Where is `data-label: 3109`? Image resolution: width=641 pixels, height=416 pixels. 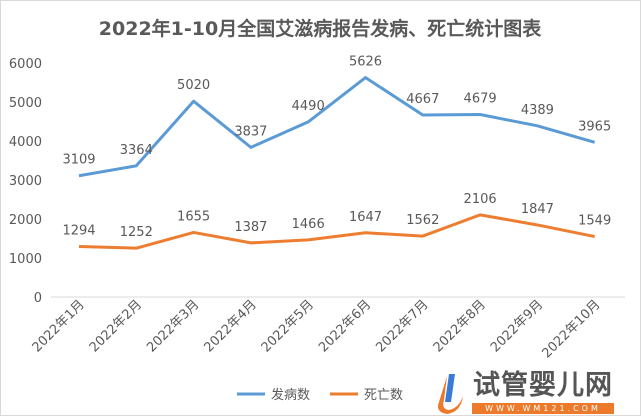
data-label: 3109 is located at coordinates (78, 160).